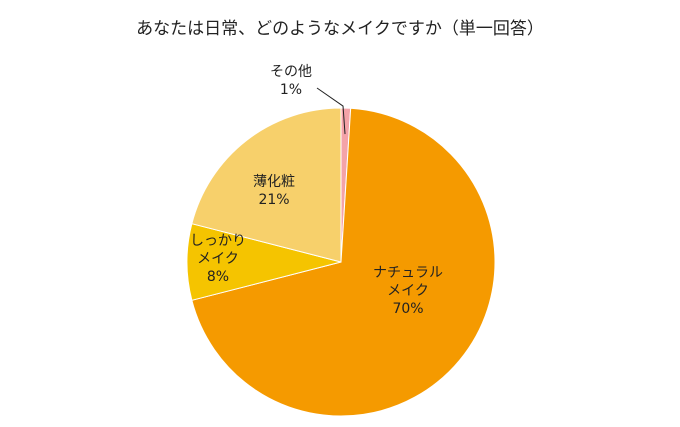 This screenshot has width=680, height=427. What do you see at coordinates (408, 291) in the screenshot?
I see `slice-label-2: ナチュラルメイク 70%` at bounding box center [408, 291].